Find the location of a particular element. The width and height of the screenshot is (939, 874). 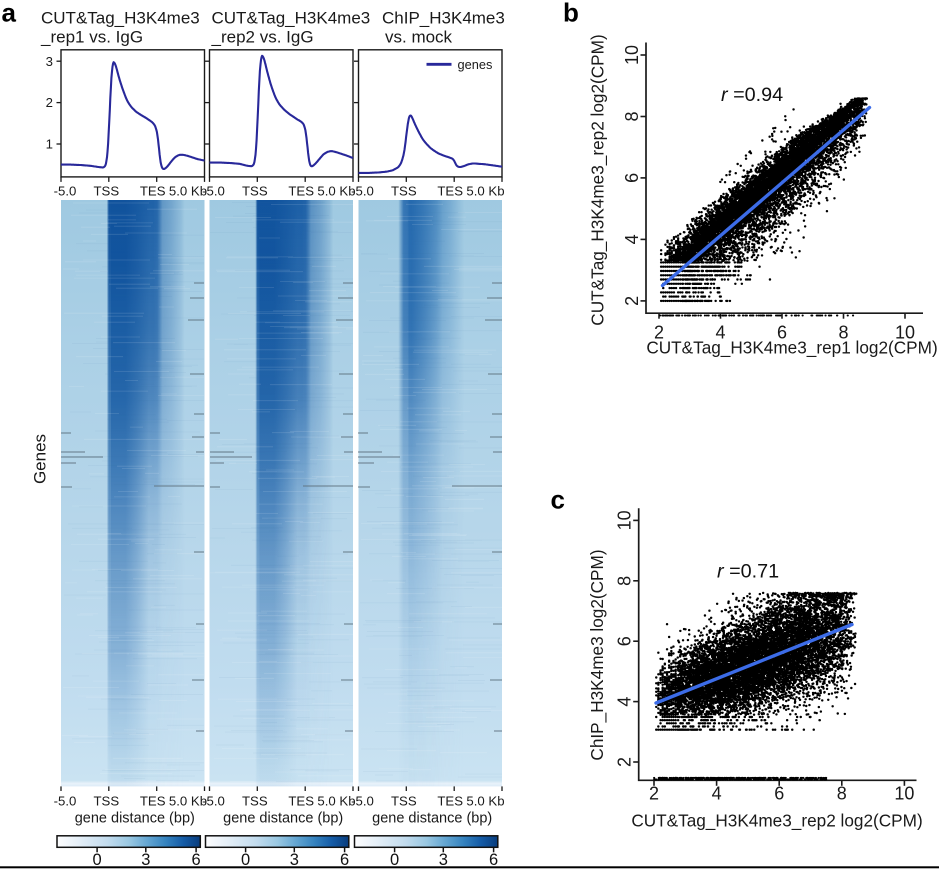

svg-text: _rep2 vs. IgG is located at coordinates (262, 37).